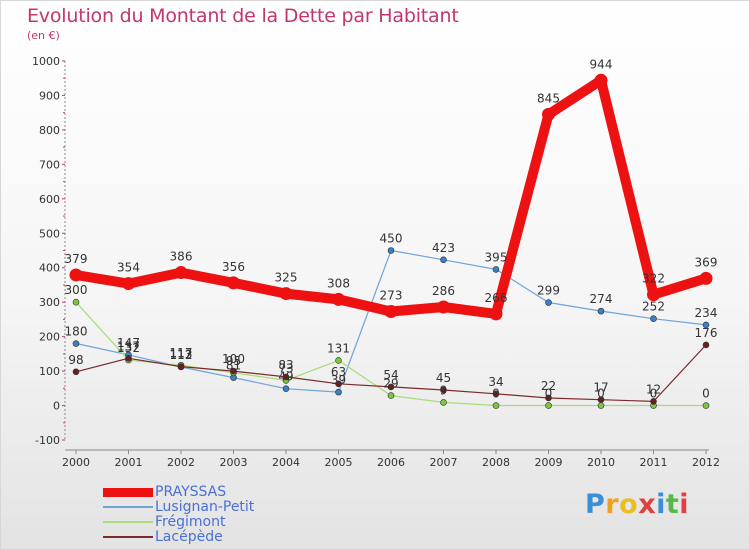 This screenshot has width=750, height=550. What do you see at coordinates (190, 522) in the screenshot?
I see `legend-label: Frégimont` at bounding box center [190, 522].